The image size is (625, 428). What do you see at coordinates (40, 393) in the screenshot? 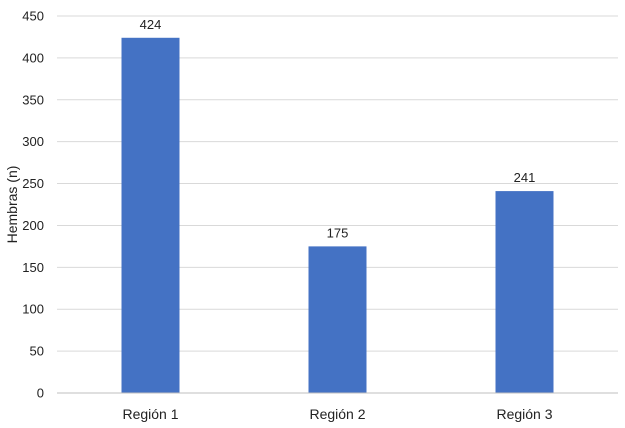
I see `y-tick-label: 0` at bounding box center [40, 393].